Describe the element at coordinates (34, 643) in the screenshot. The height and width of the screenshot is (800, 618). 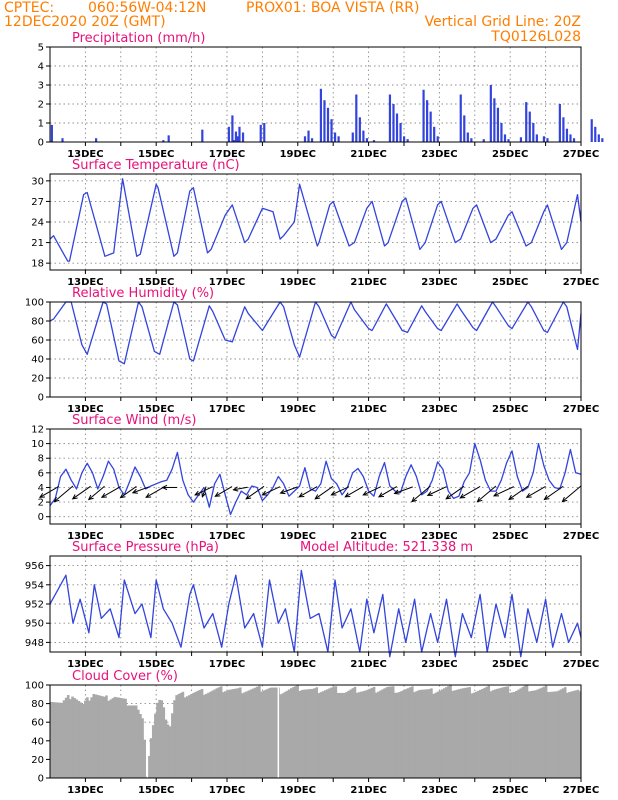
I see `pressure-ytick-0: 948` at that location.